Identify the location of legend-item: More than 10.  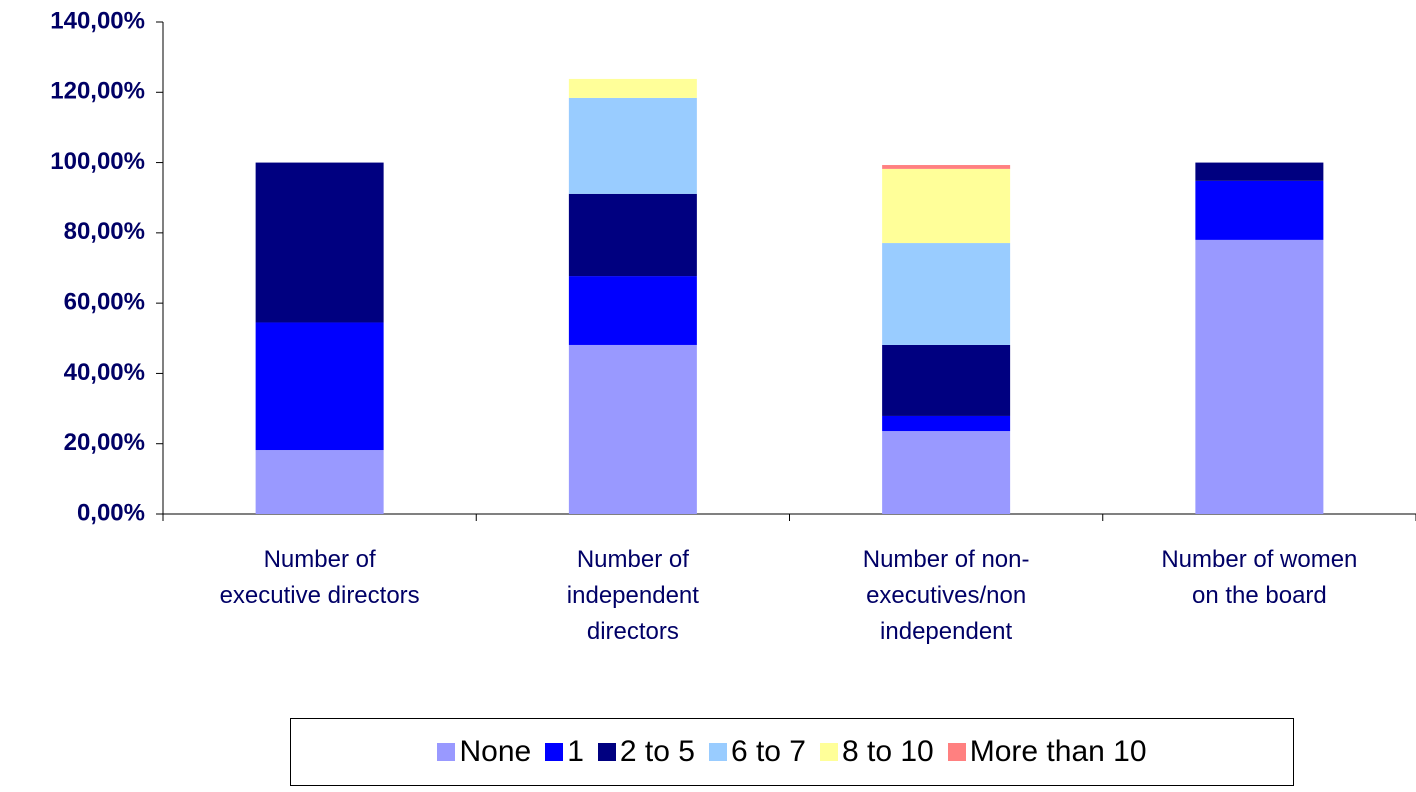
(1047, 752).